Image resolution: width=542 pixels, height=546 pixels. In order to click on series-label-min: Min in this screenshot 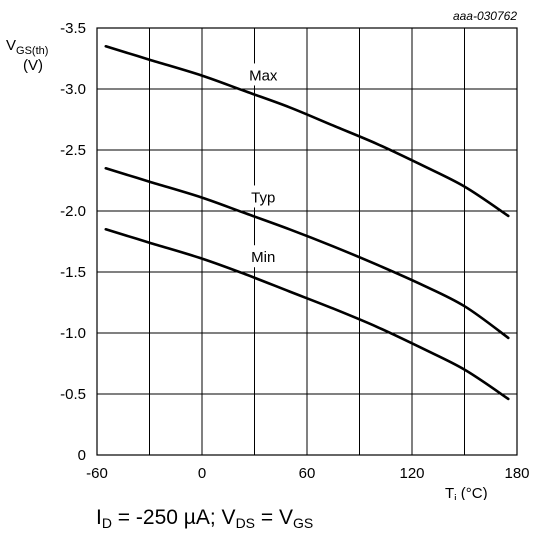, I will do `click(263, 257)`.